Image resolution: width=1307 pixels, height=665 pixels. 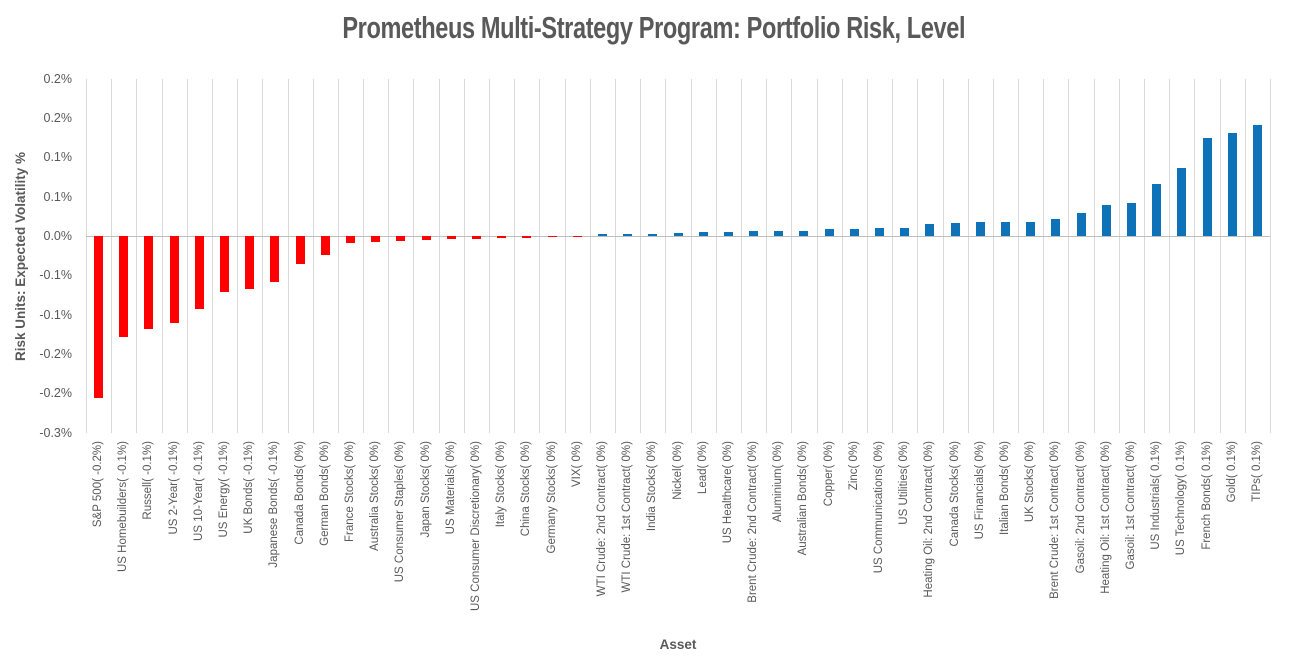 I want to click on x-category-label: Gold( 0.1%), so click(x=1231, y=472).